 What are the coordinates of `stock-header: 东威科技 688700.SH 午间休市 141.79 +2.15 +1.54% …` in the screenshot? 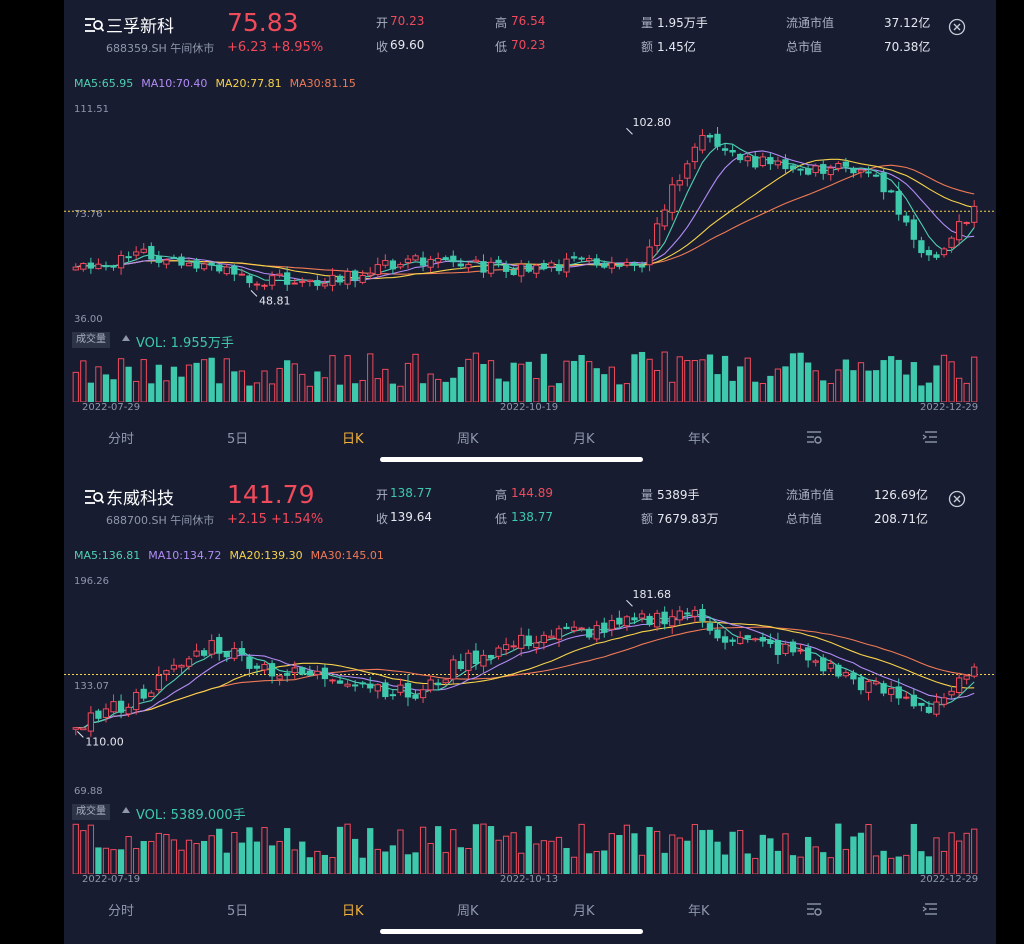 It's located at (530, 504).